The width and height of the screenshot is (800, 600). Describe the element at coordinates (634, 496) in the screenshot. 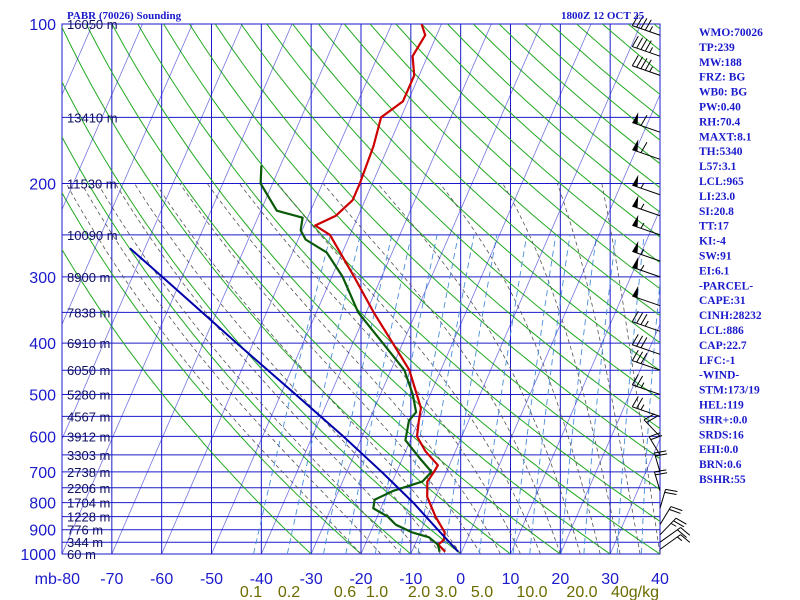

I see `isotherm-line` at that location.